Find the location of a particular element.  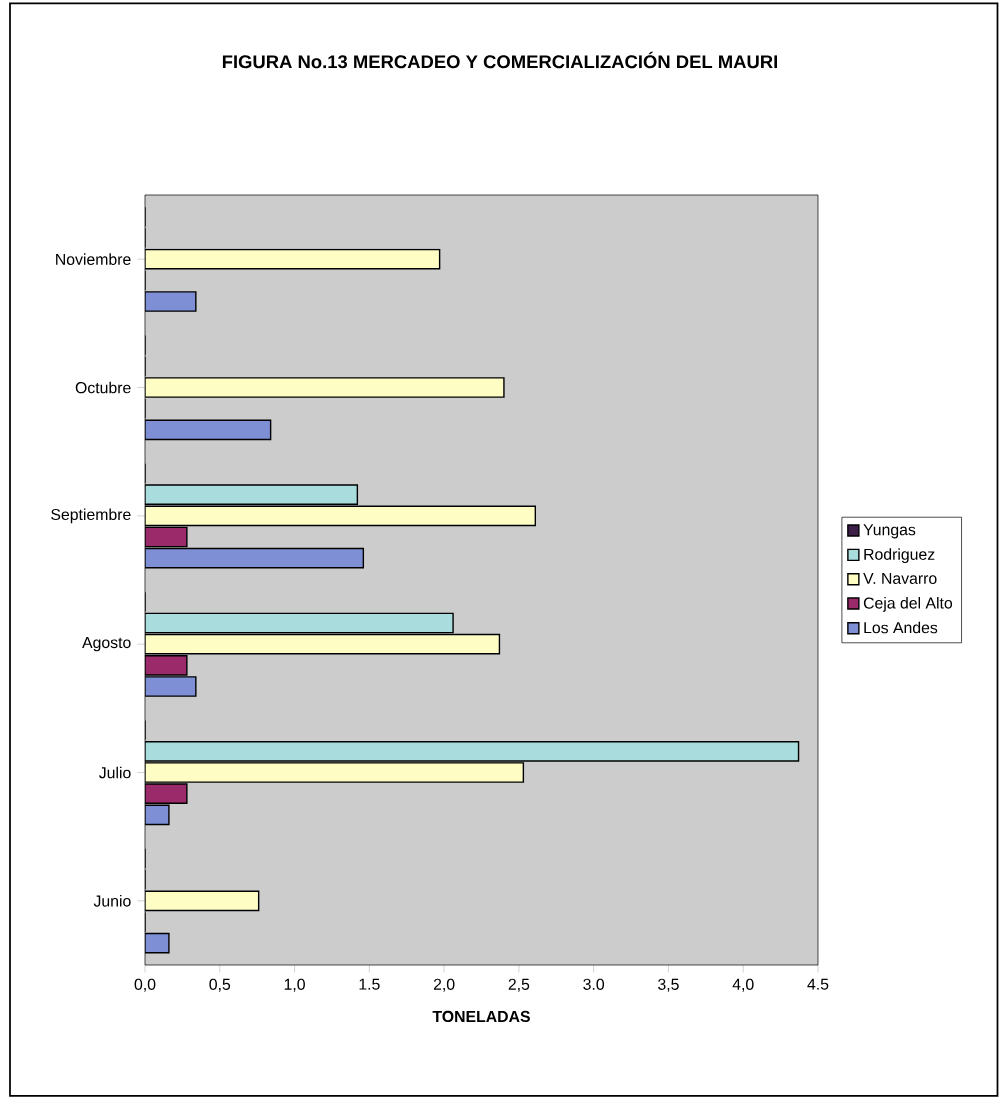

chart-title: FIGURA No.13 MERCADEO Y COMERCIALIZACIÓN DEL MAURI is located at coordinates (500, 60).